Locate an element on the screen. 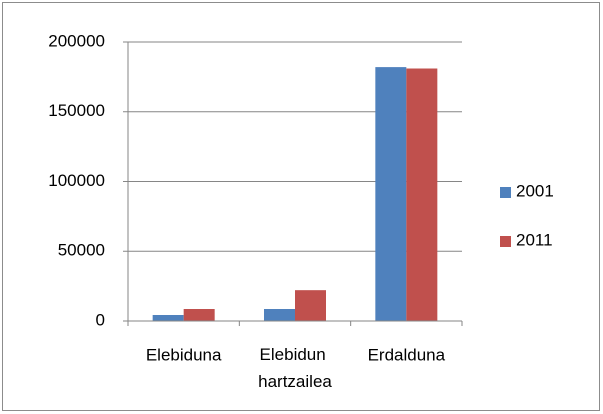 This screenshot has height=414, width=603. y-tick-label: 150000 is located at coordinates (76, 110).